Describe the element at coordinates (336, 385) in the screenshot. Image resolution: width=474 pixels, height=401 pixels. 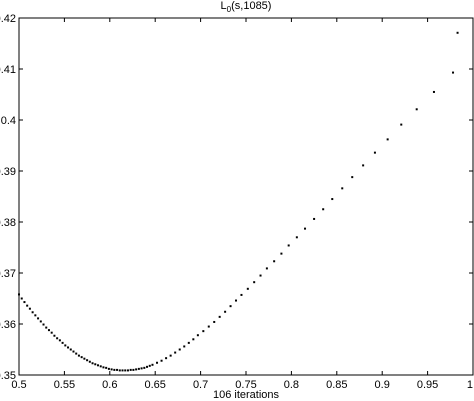
I see `x-tick-label: 0.85` at that location.